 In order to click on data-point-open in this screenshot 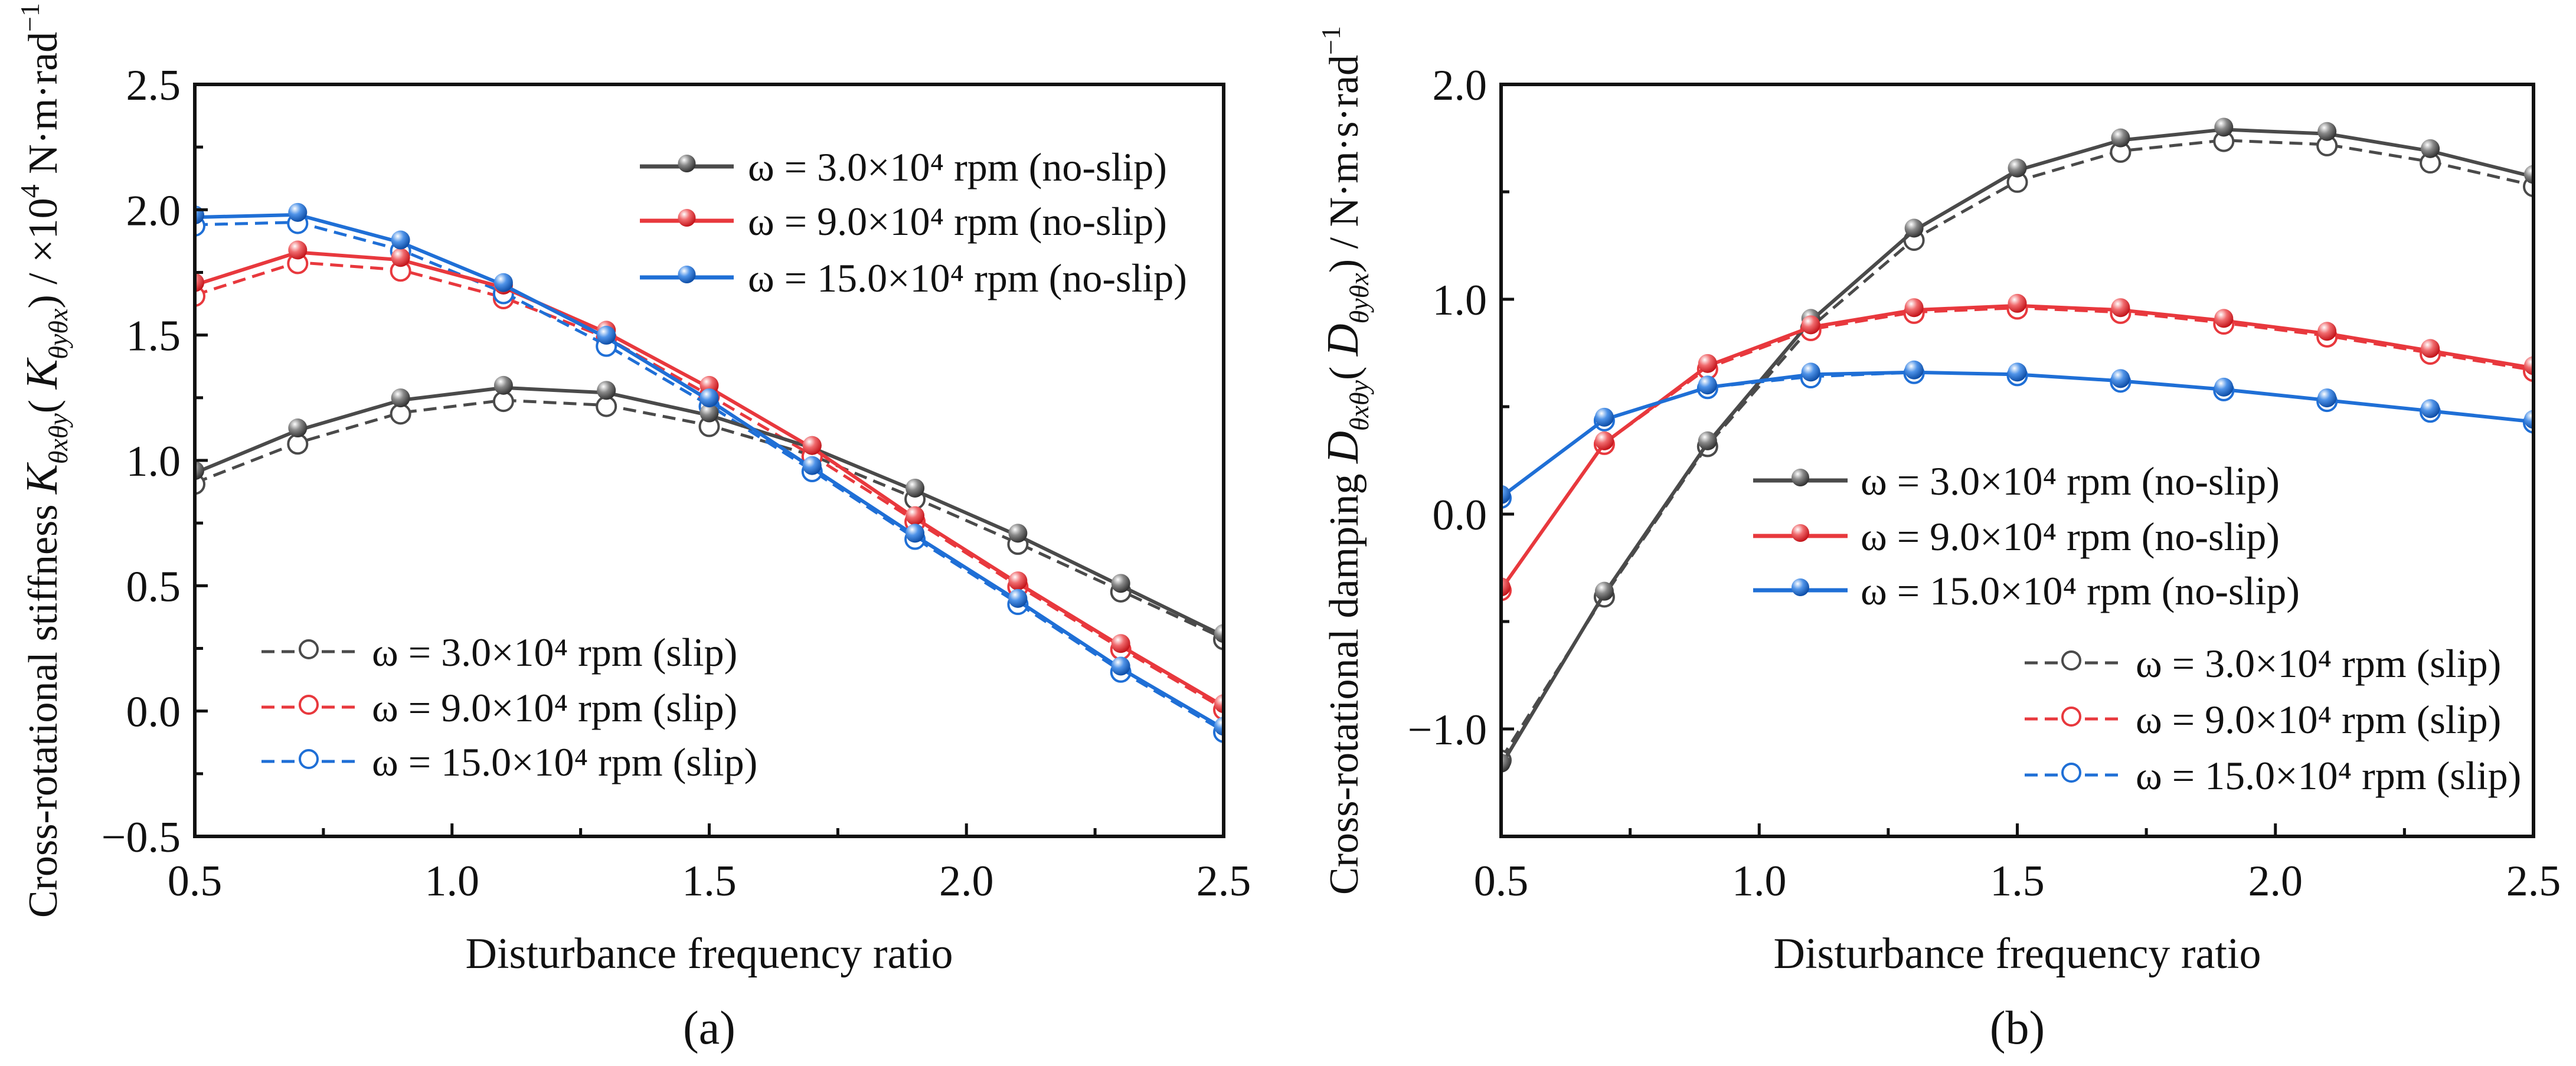, I will do `click(400, 414)`.